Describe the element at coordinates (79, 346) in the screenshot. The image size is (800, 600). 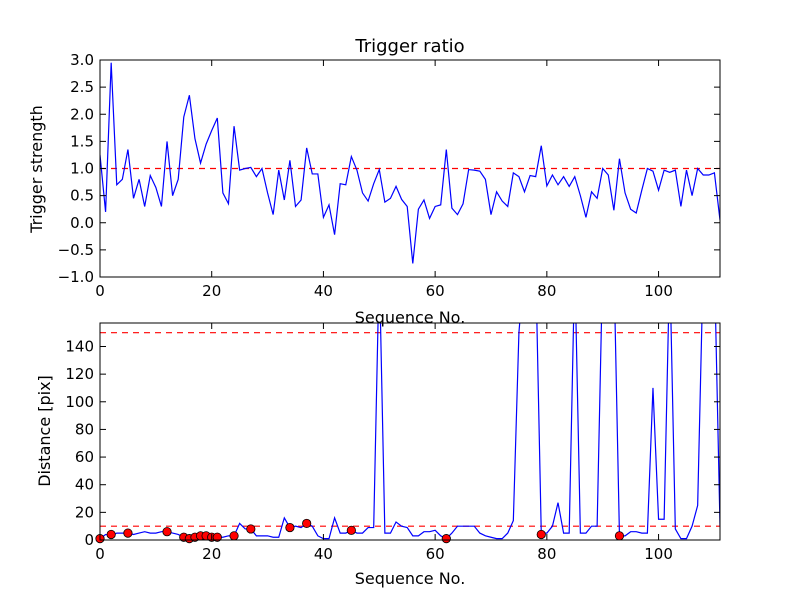
I see `y-tick-label: 140` at that location.